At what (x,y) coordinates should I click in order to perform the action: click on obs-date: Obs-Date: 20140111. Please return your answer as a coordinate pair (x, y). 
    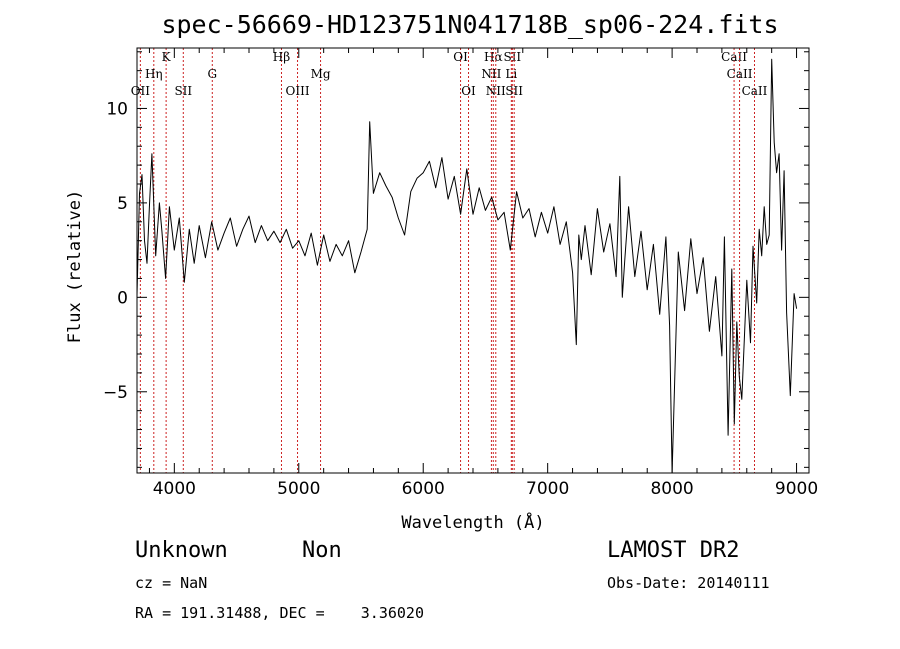
    Looking at the image, I should click on (688, 583).